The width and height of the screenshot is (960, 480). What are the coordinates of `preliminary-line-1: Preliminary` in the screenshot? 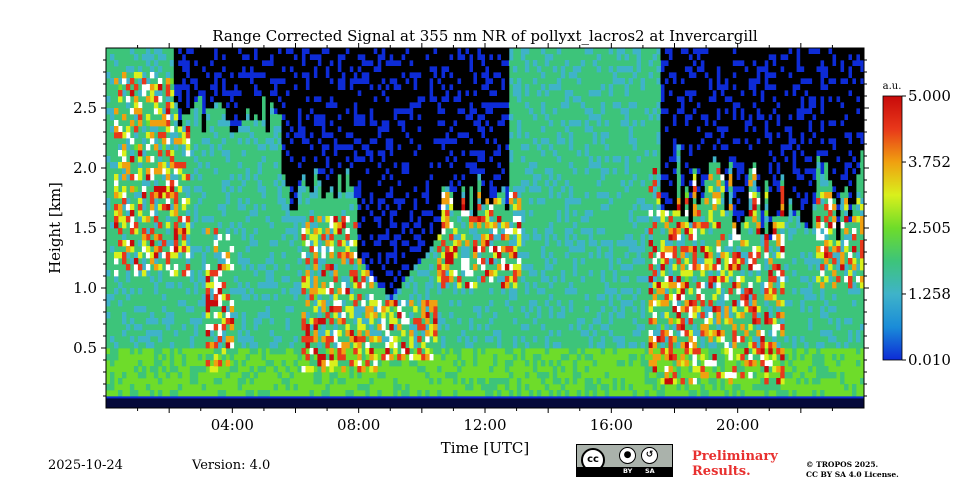 It's located at (735, 456).